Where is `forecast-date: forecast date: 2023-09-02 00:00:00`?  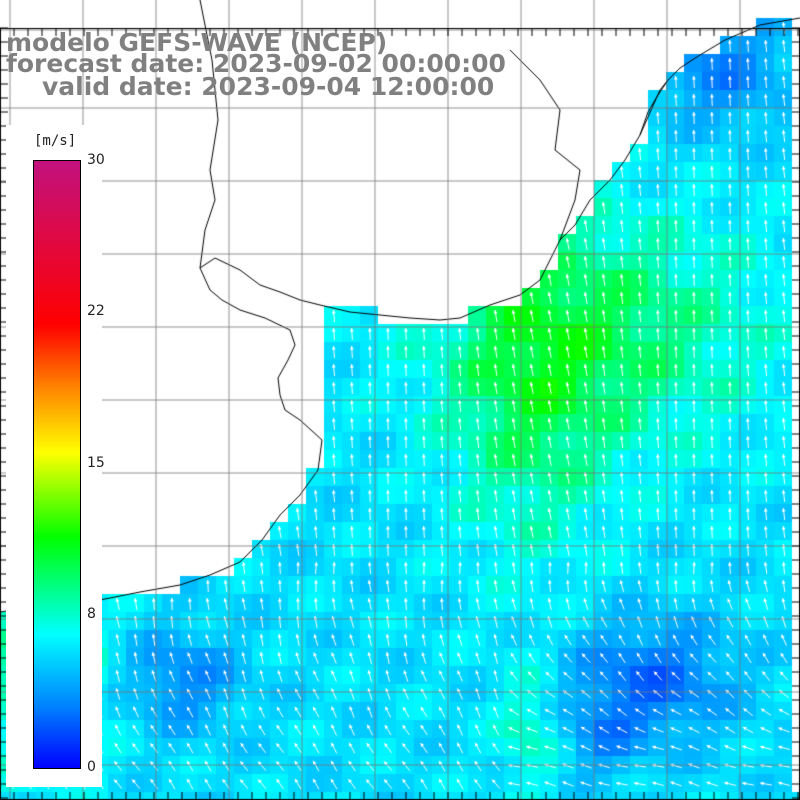
forecast-date: forecast date: 2023-09-02 00:00:00 is located at coordinates (256, 63).